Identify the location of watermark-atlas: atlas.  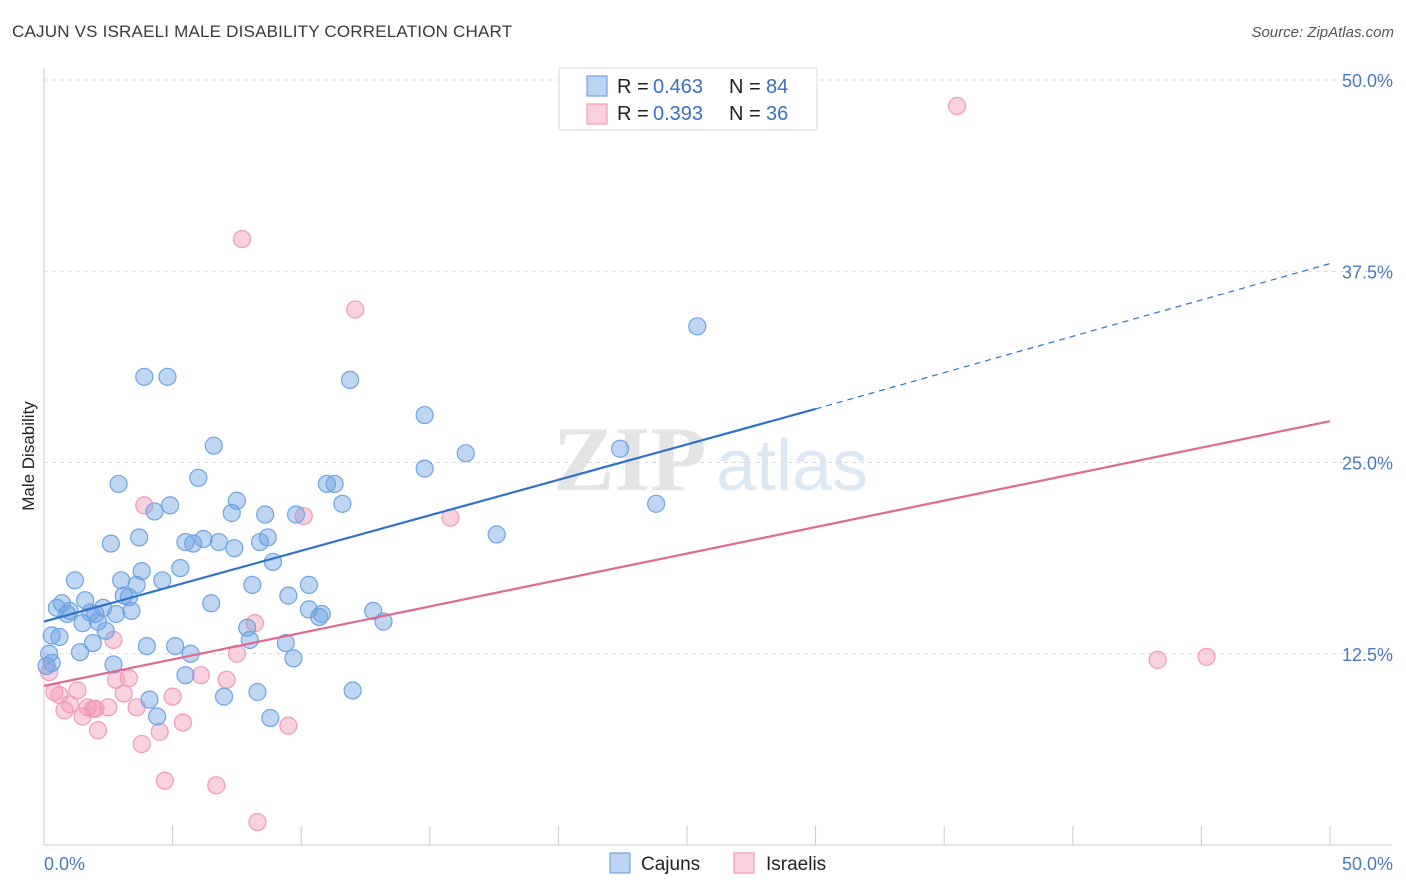
(792, 466).